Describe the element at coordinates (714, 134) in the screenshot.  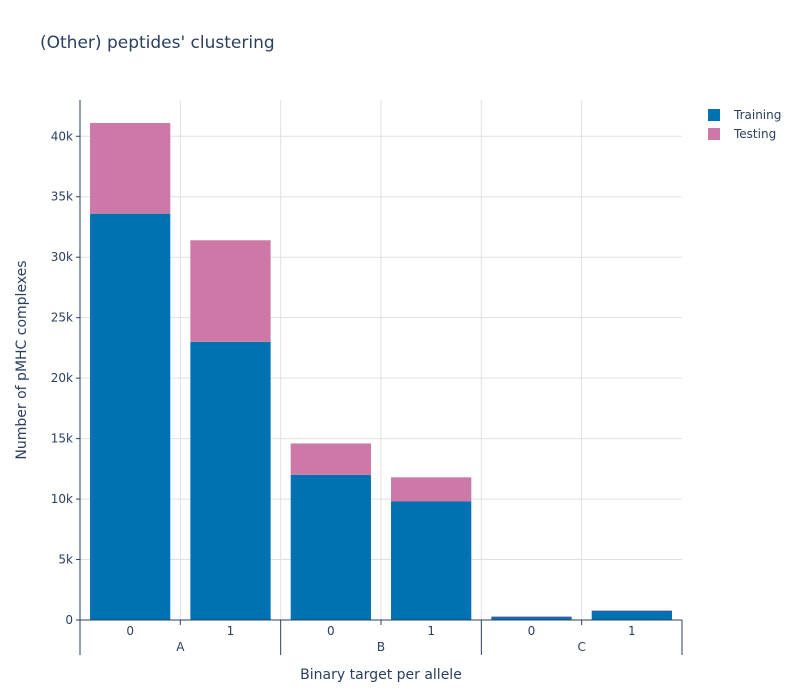
I see `legend-swatch-testing` at that location.